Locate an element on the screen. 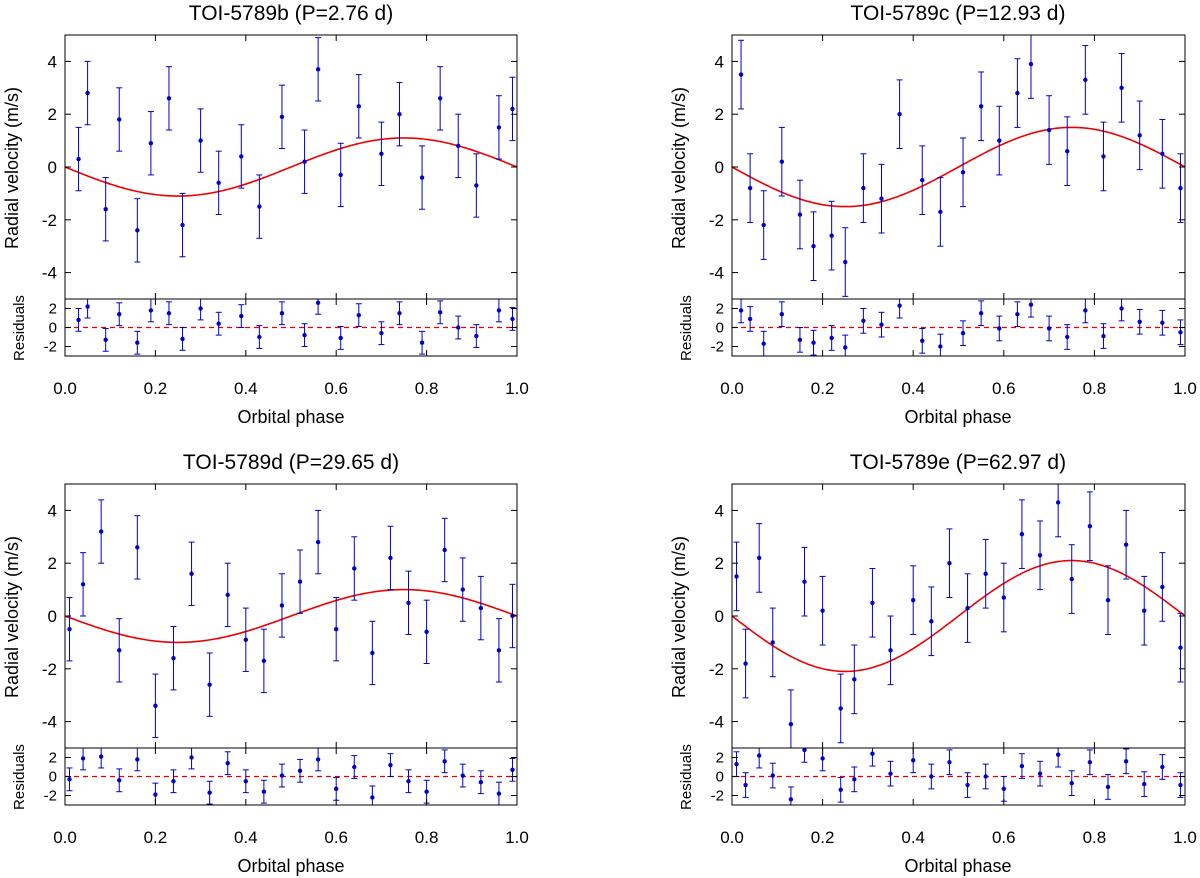  y-tick-label: 4 is located at coordinates (719, 510).